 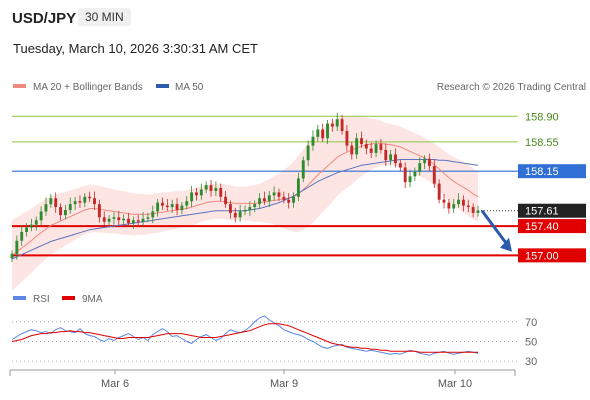 I want to click on rsi-tick-label-50: 50, so click(x=531, y=342).